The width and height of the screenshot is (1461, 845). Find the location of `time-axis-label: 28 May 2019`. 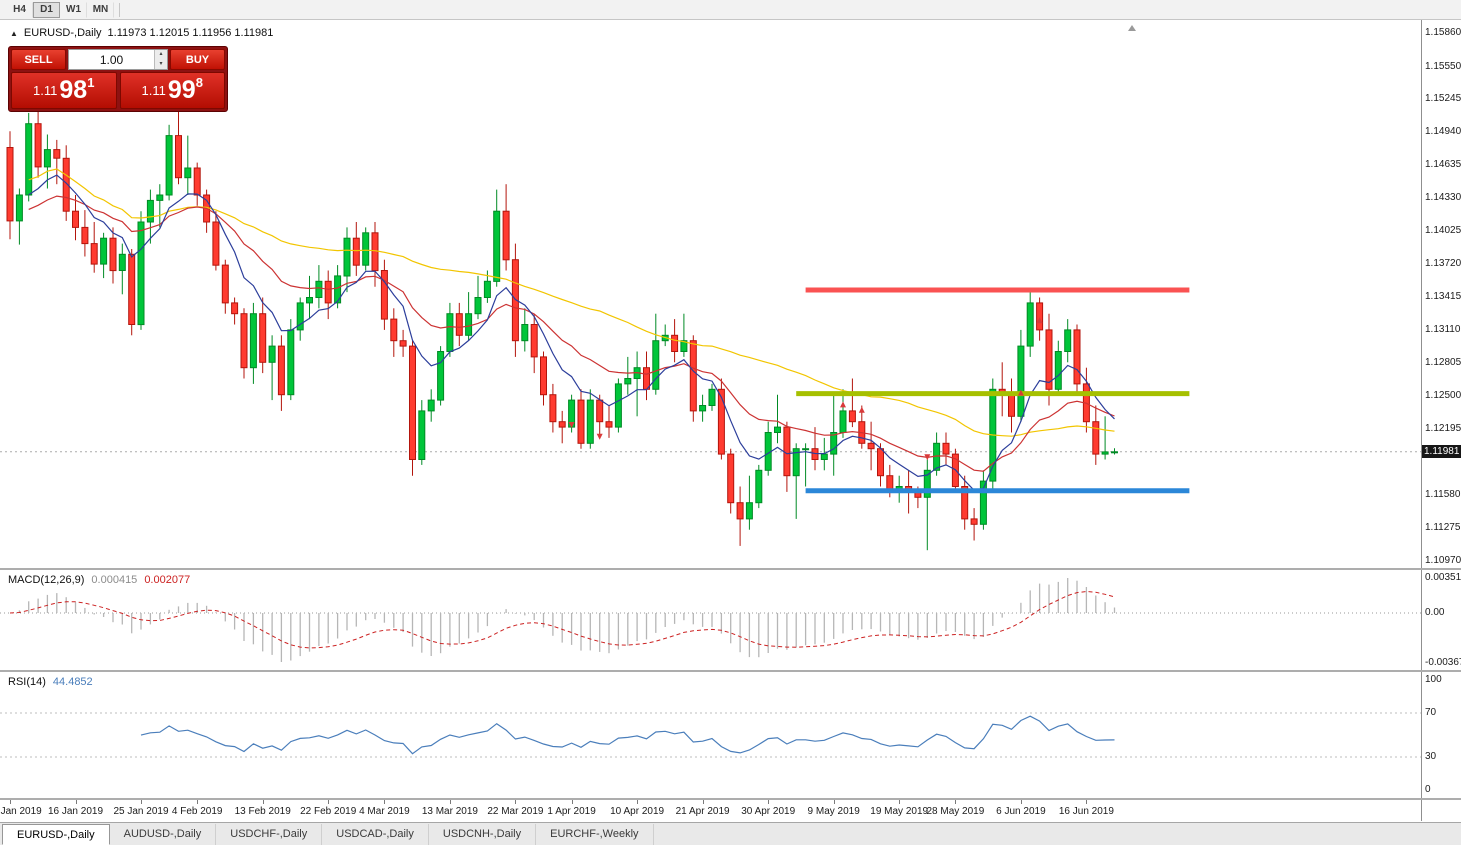

time-axis-label: 28 May 2019 is located at coordinates (955, 811).